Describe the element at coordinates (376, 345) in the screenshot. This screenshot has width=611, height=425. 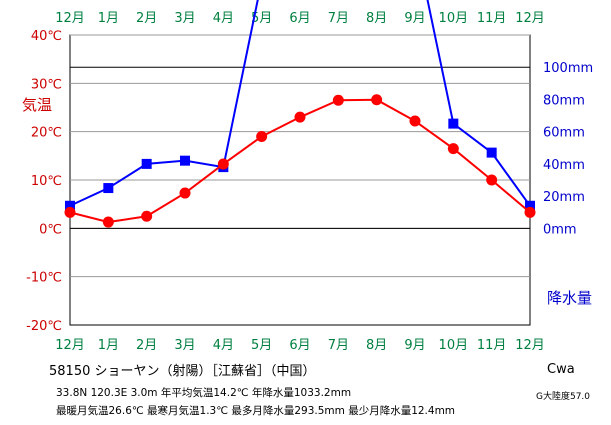
I see `month-label-bottom: 8月` at that location.